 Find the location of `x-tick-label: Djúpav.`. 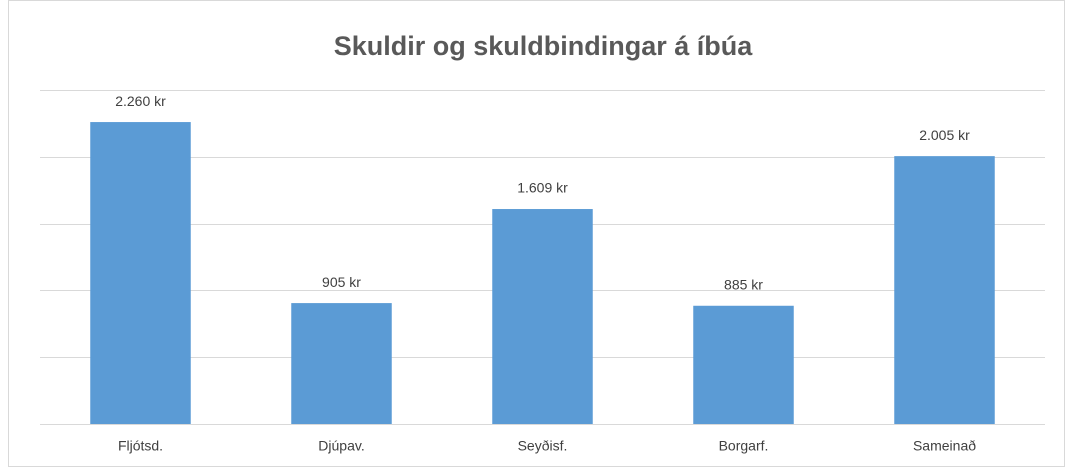

x-tick-label: Djúpav. is located at coordinates (341, 446).